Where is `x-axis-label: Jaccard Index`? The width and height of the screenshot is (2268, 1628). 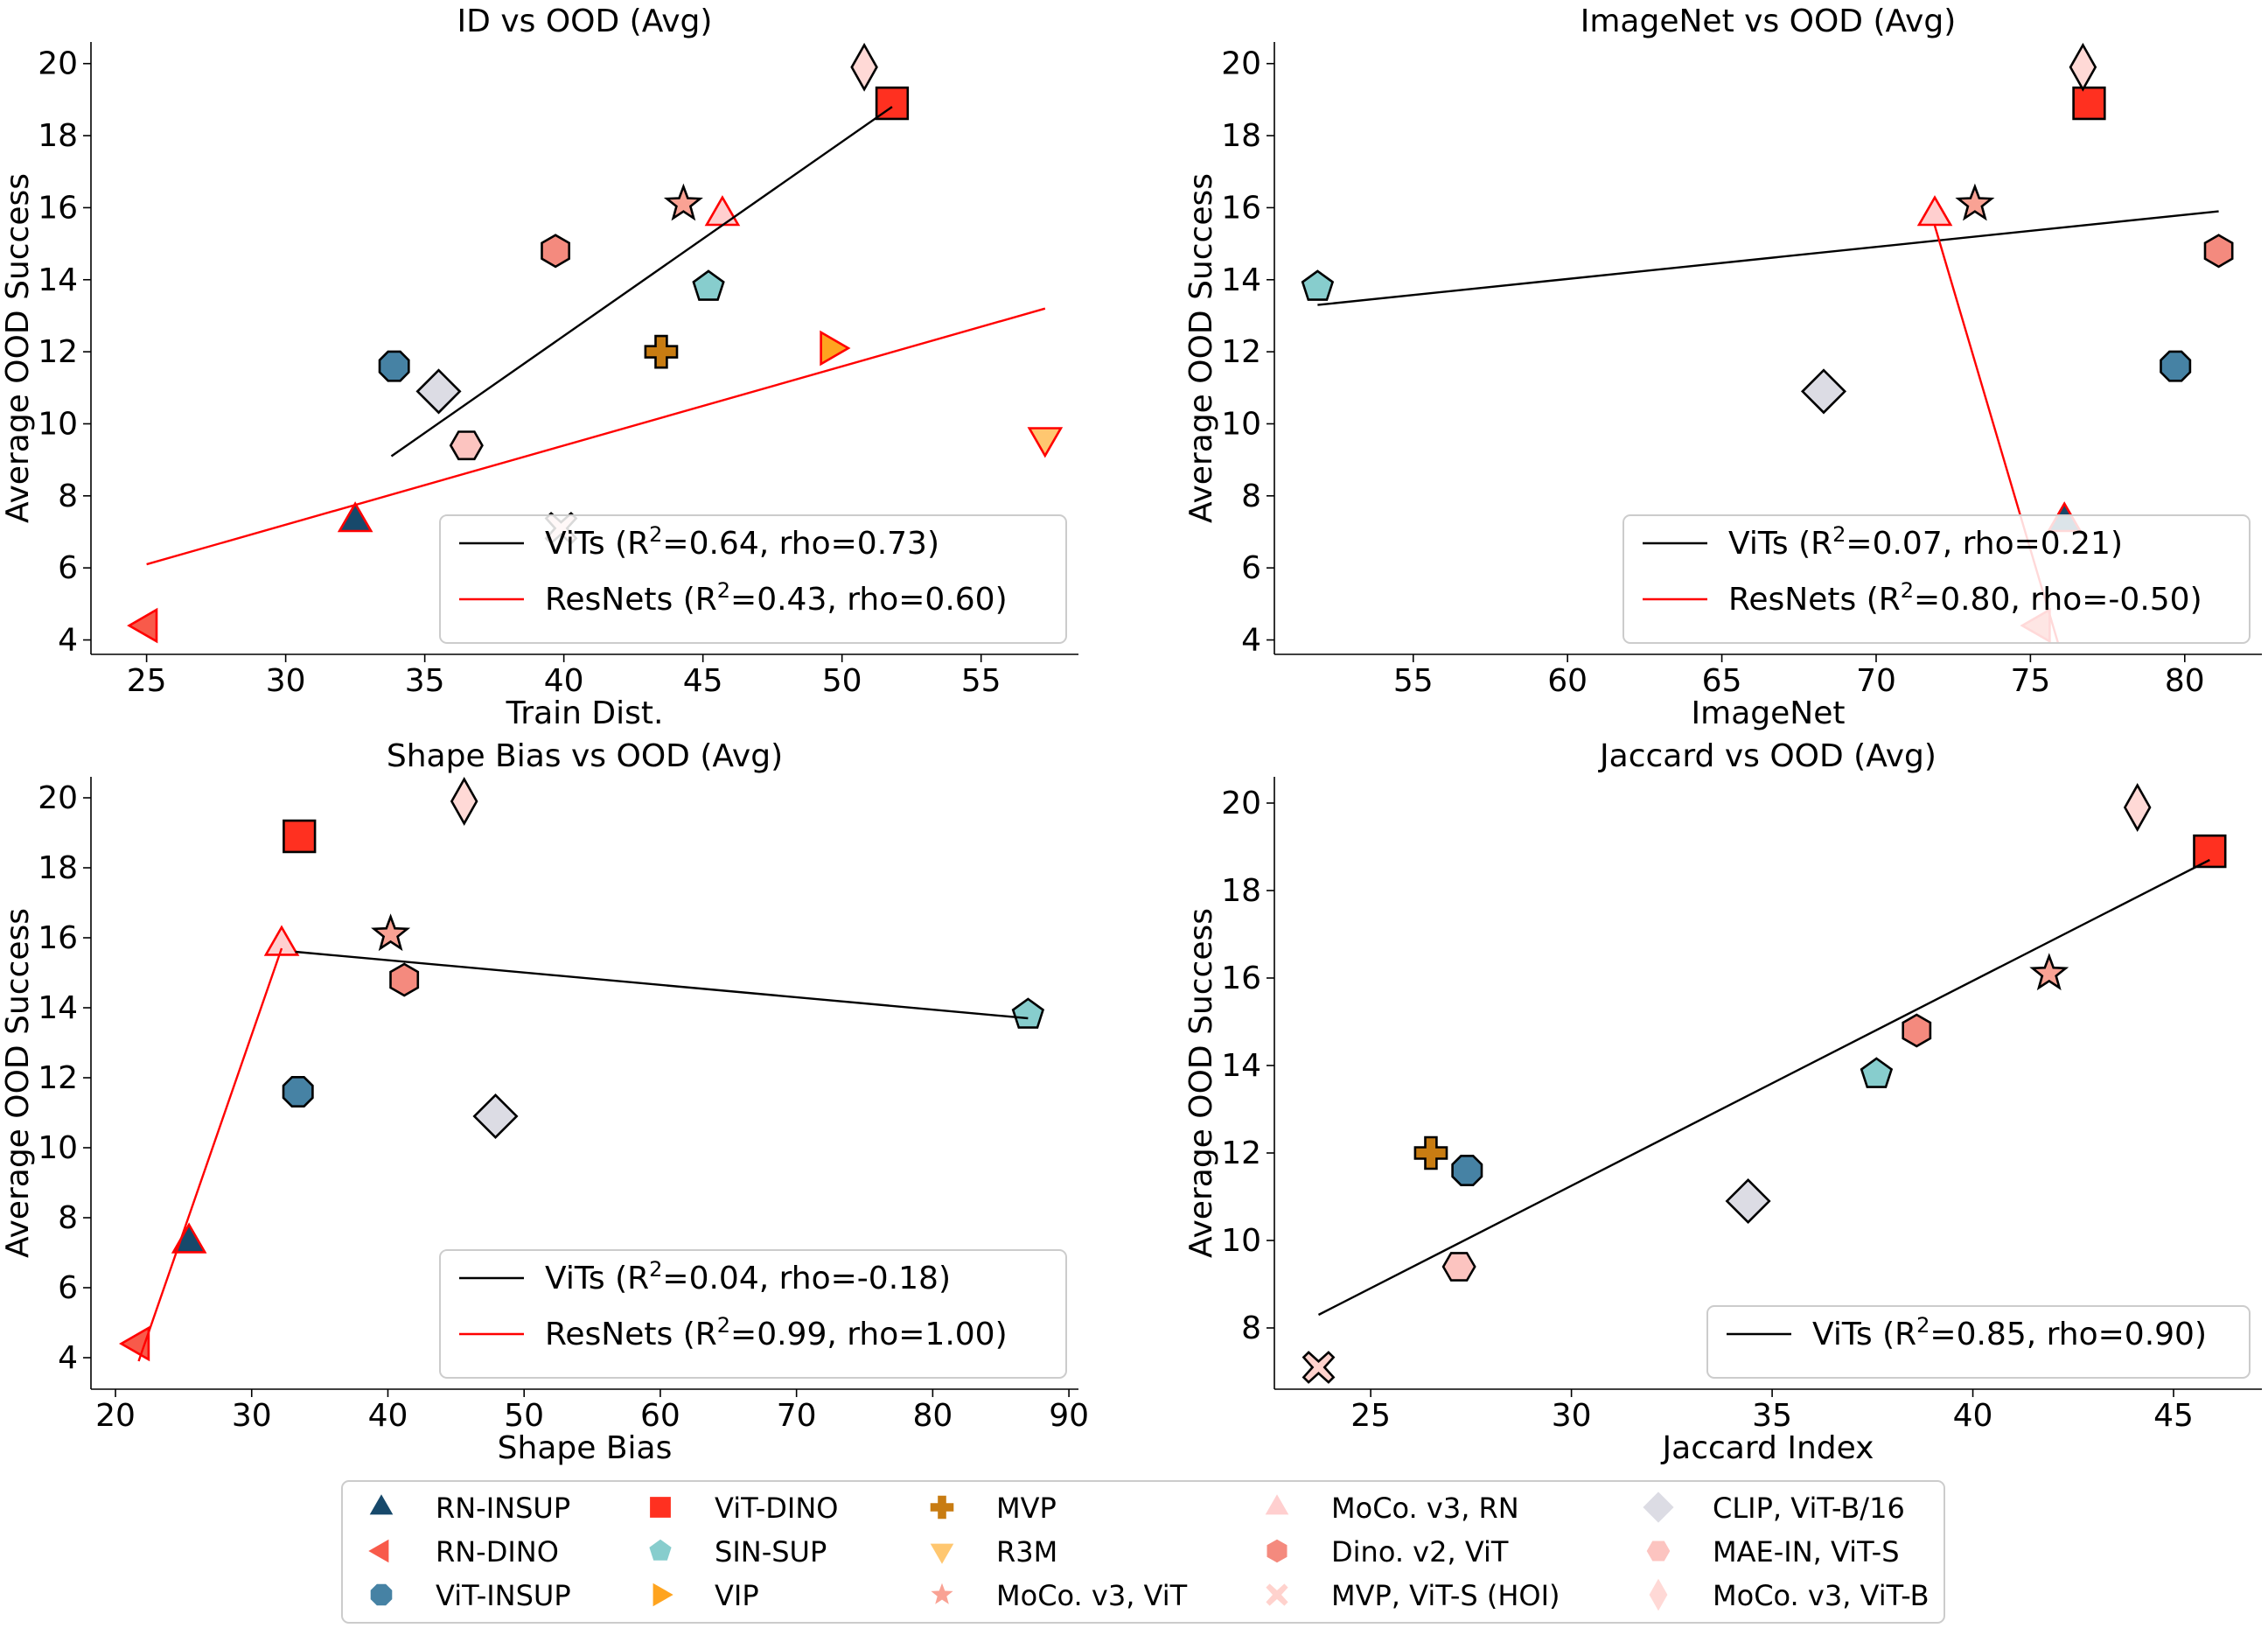 x-axis-label: Jaccard Index is located at coordinates (1767, 1448).